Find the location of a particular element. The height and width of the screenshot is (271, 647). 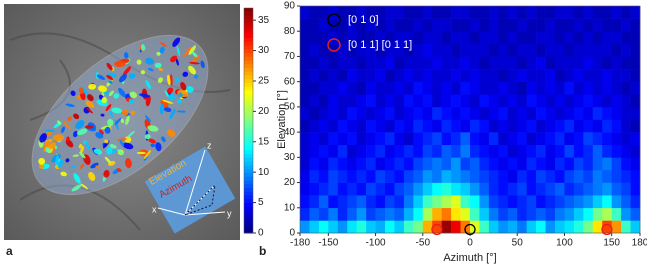

x-axis-title: Azimuth [°] is located at coordinates (469, 258).